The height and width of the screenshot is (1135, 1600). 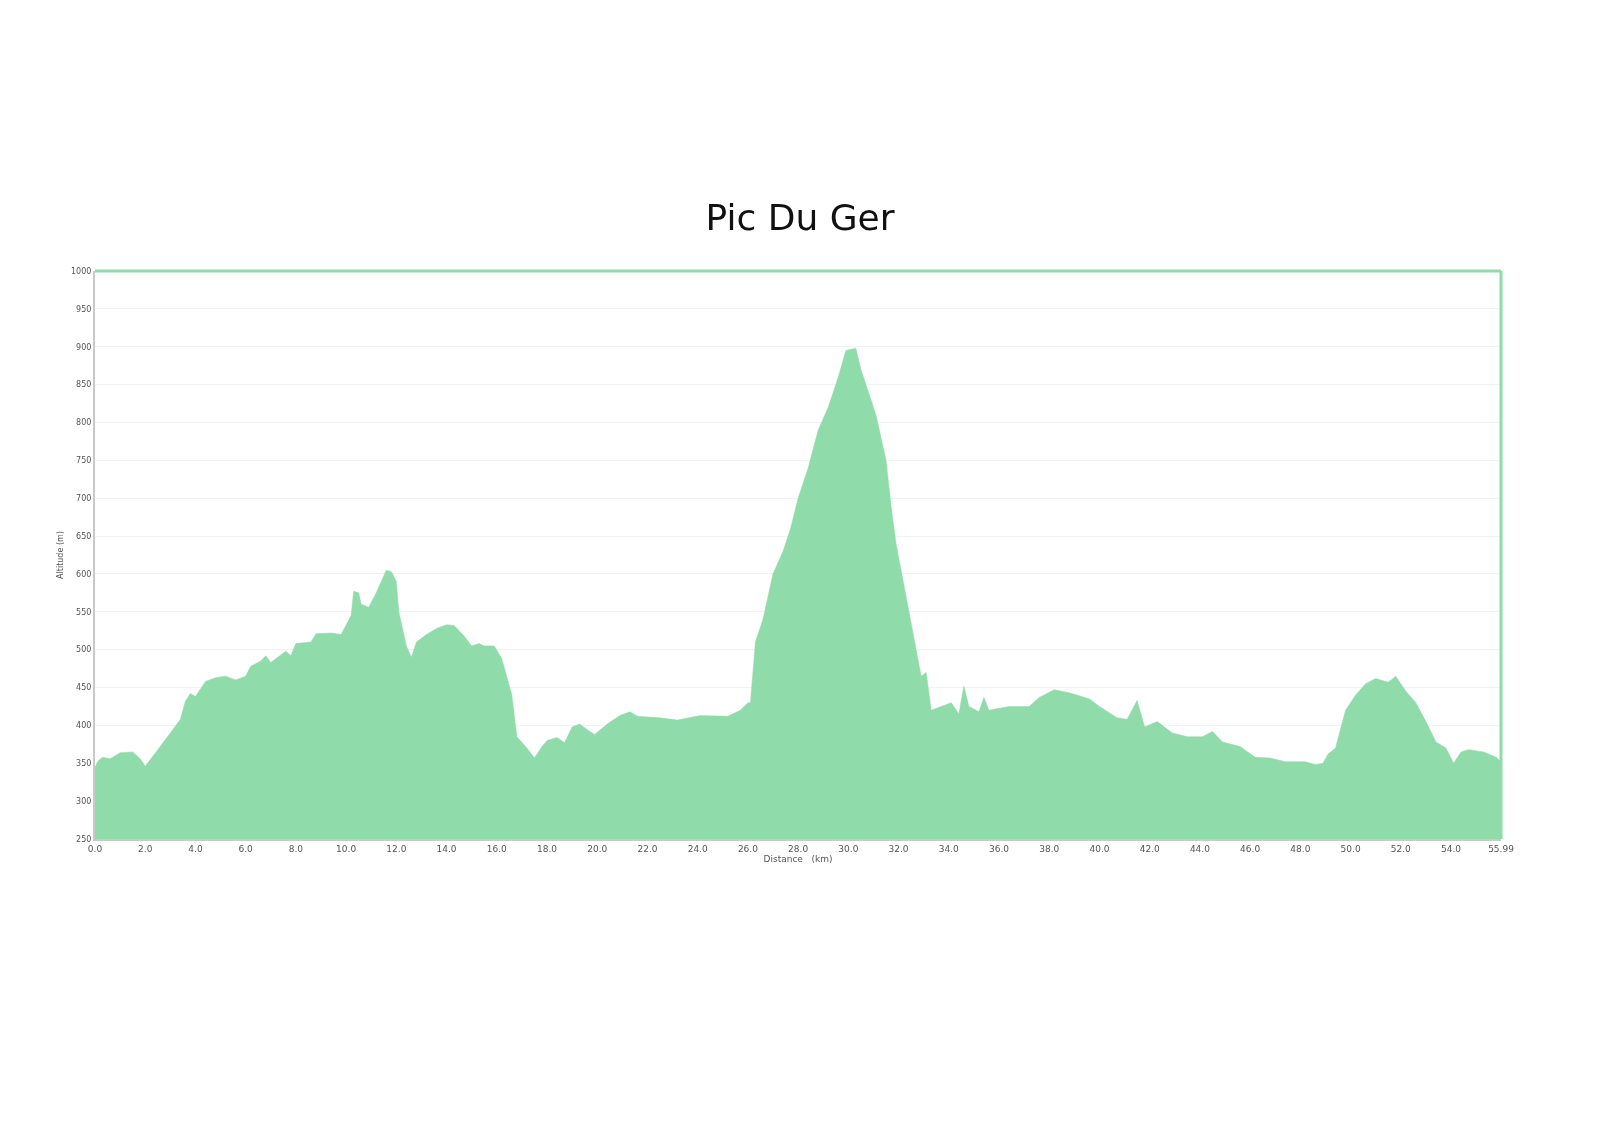 I want to click on x-tick-label: 20.0, so click(x=597, y=848).